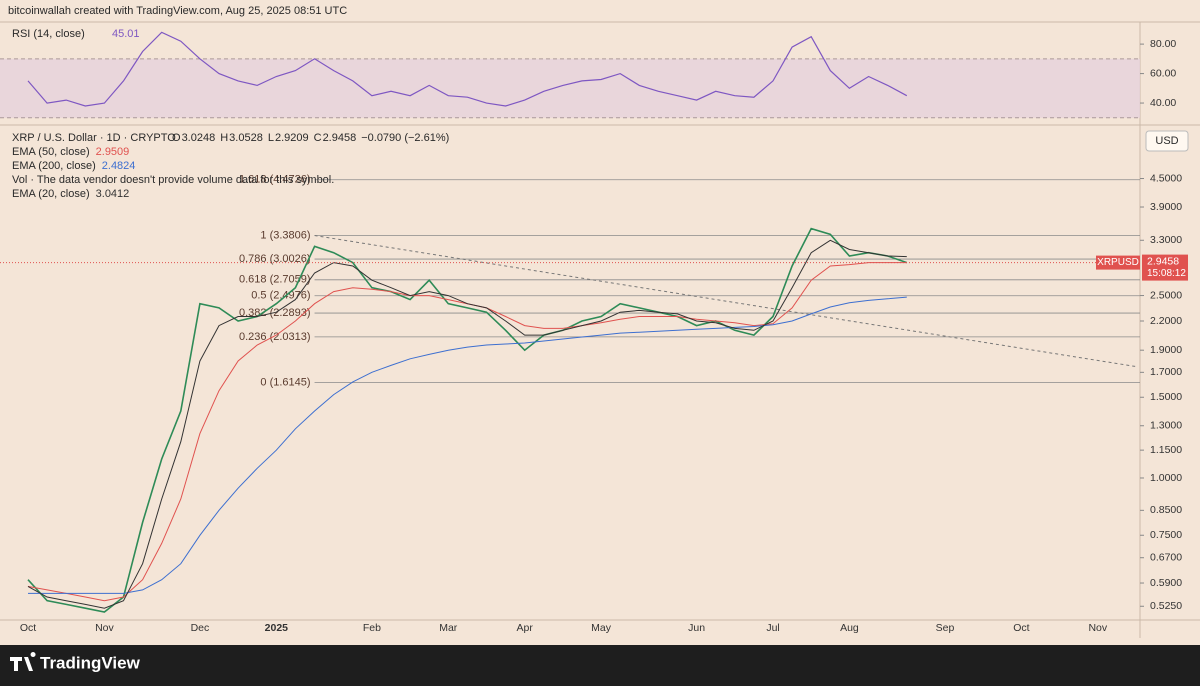 The height and width of the screenshot is (686, 1200). I want to click on x-tick-label: Feb, so click(372, 628).